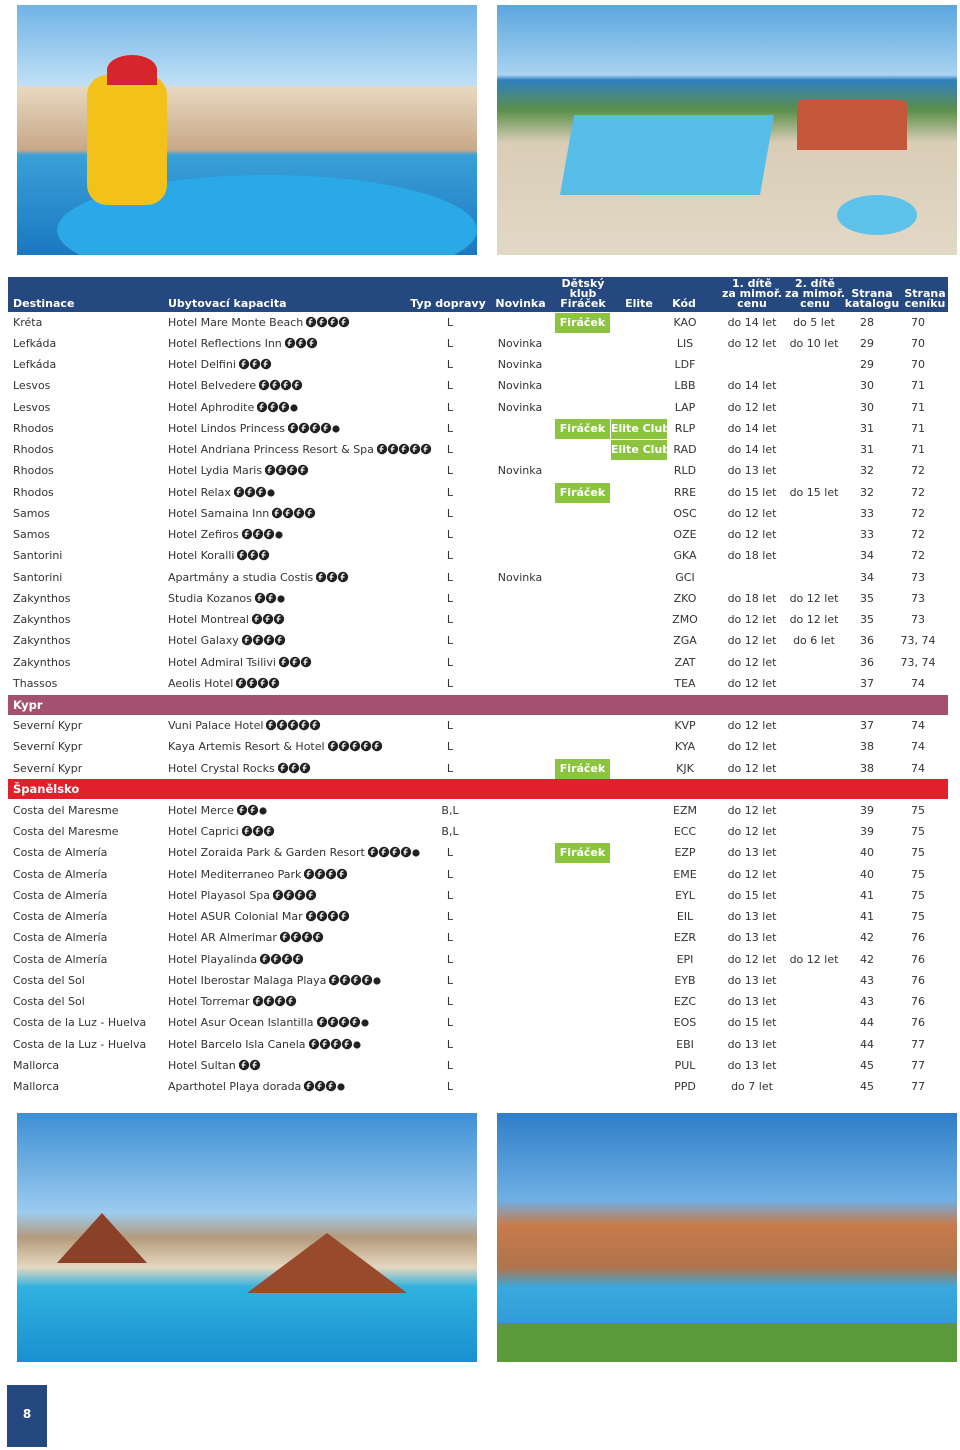  Describe the element at coordinates (685, 895) in the screenshot. I see `cell-code: EYL` at that location.